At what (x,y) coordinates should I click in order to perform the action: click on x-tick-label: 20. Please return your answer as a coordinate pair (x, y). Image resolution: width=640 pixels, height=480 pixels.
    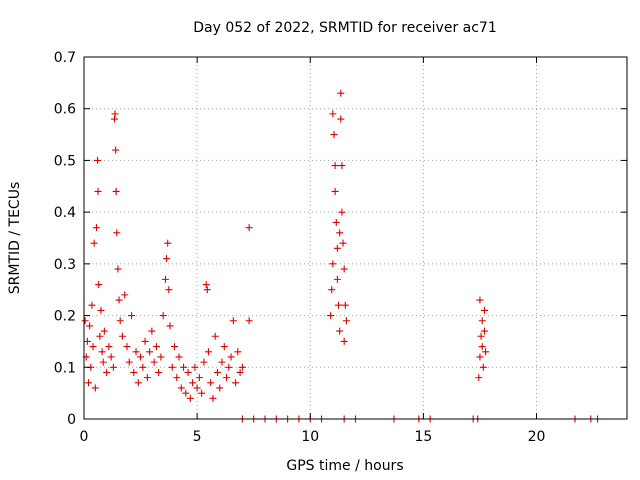
    Looking at the image, I should click on (537, 437).